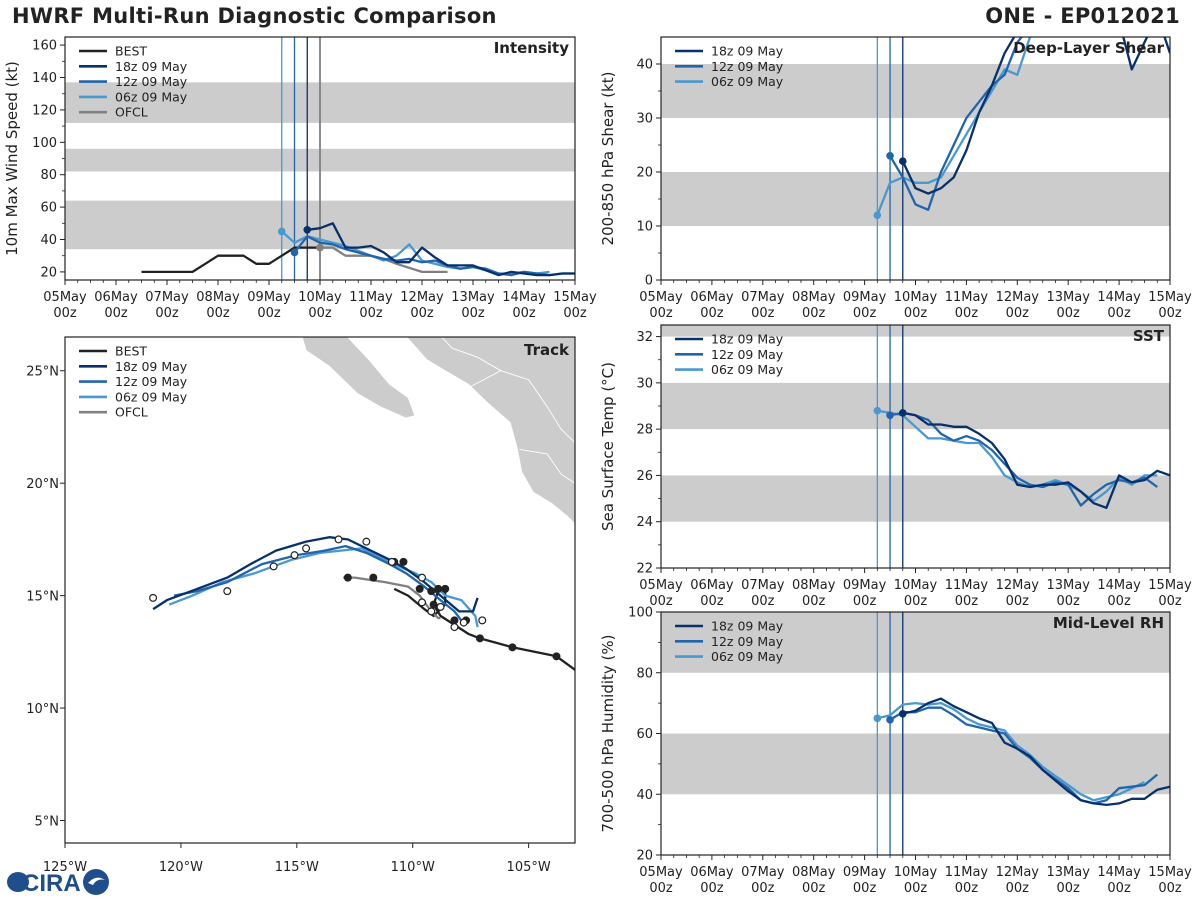  Describe the element at coordinates (42, 709) in the screenshot. I see `latitude-label: 10°N` at that location.